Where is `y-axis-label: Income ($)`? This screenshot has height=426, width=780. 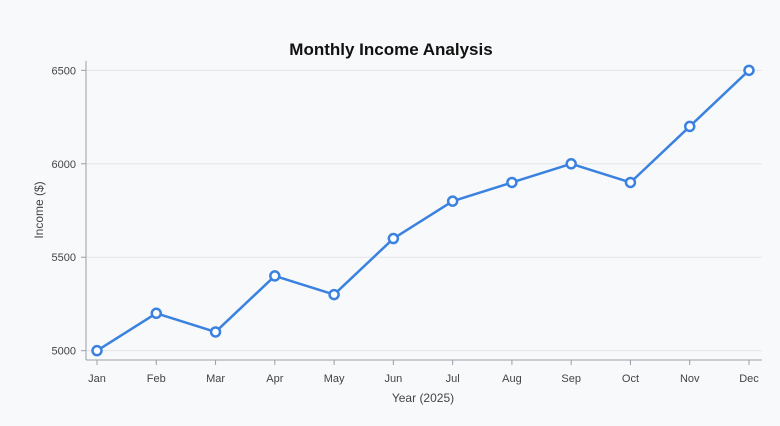 y-axis-label: Income ($) is located at coordinates (39, 209).